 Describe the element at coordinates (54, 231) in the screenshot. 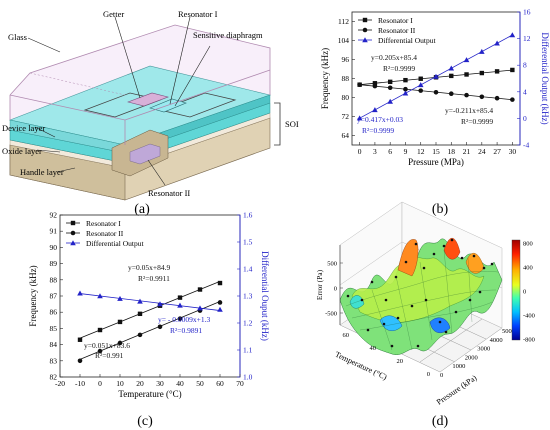

I see `y-tick-label: 91` at that location.